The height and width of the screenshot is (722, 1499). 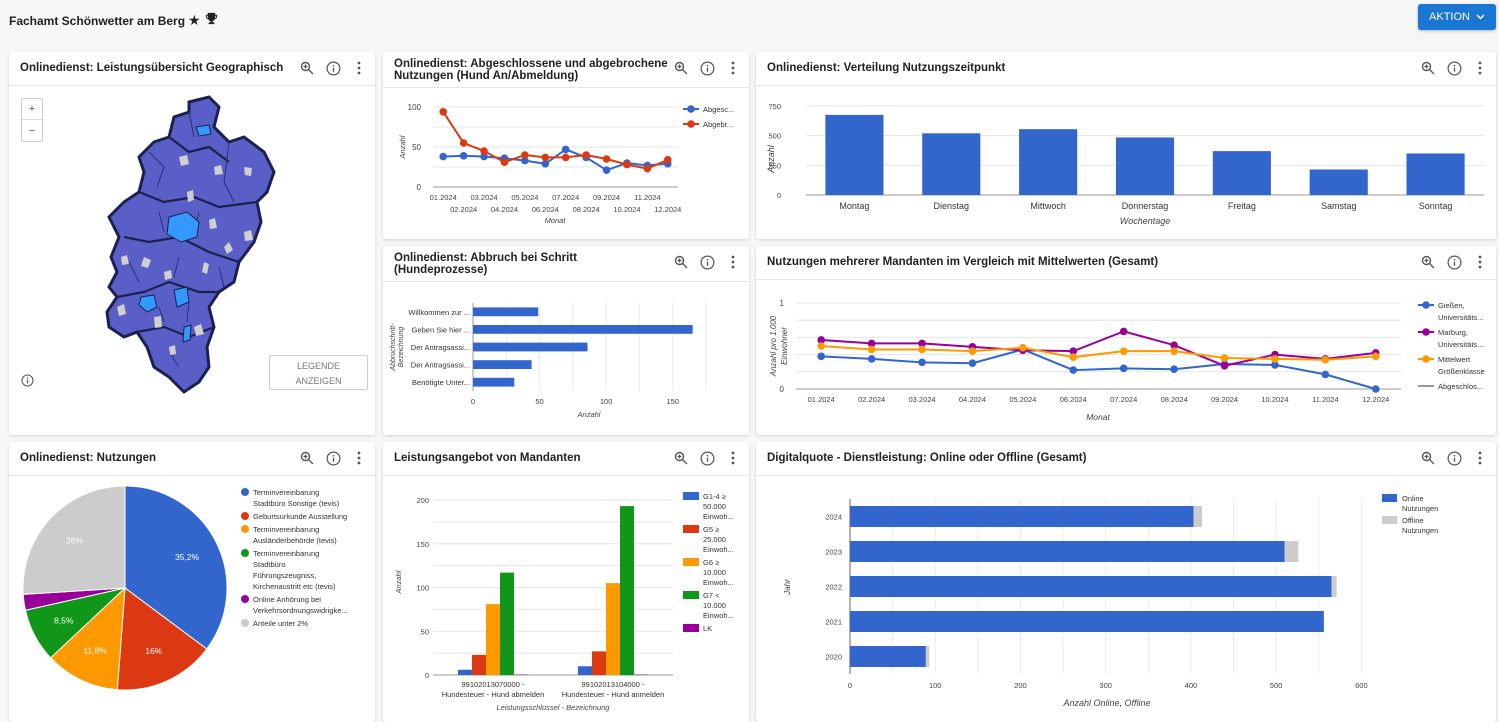 I want to click on x-tick-label: Donnerstag, so click(x=1145, y=206).